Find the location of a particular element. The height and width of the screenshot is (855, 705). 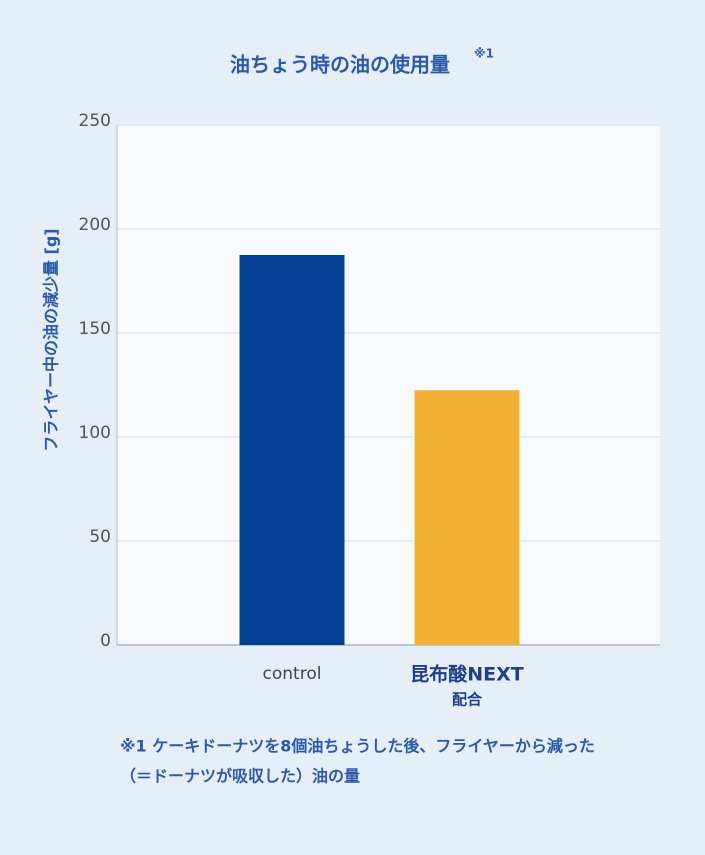

chart-title: 油ちょう時の油の使用量 is located at coordinates (340, 65).